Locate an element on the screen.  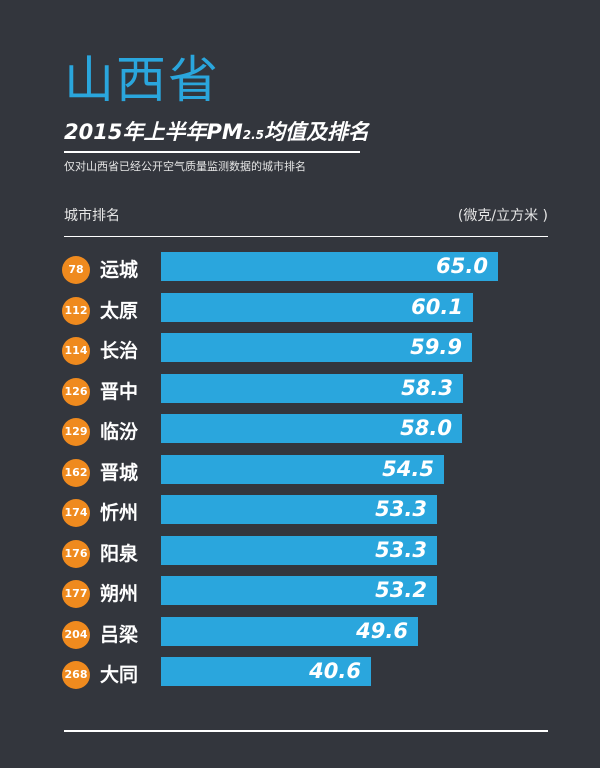
rank-badge: 114 is located at coordinates (76, 351).